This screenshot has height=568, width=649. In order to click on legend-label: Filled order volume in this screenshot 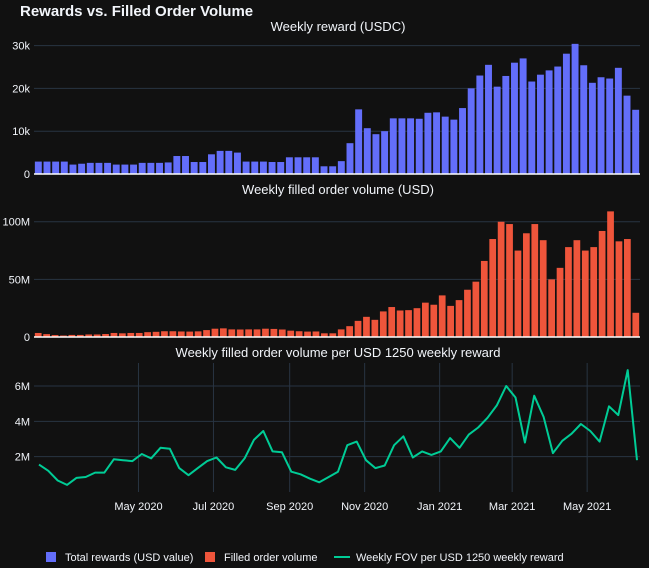, I will do `click(271, 558)`.